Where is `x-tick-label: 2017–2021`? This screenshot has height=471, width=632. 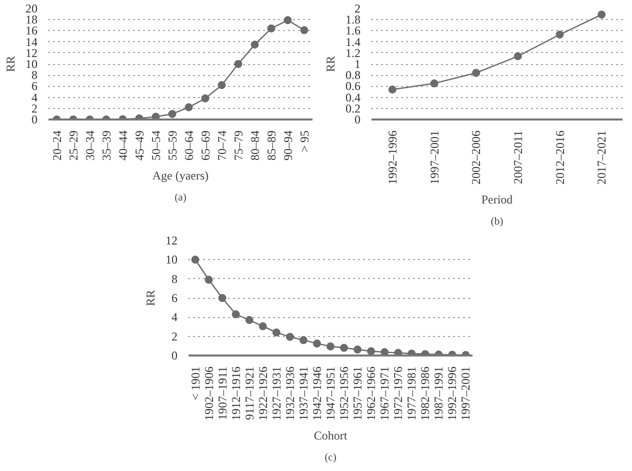
x-tick-label: 2017–2021 is located at coordinates (601, 157).